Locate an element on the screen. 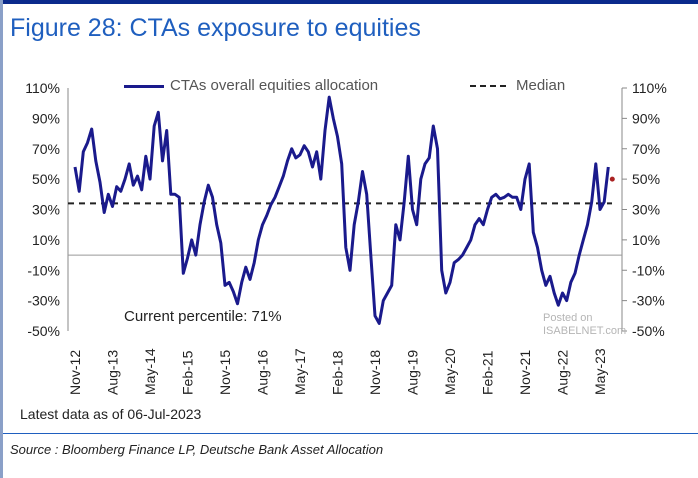 This screenshot has height=478, width=698. chart-title: Figure 28: CTAs exposure to equities is located at coordinates (215, 28).